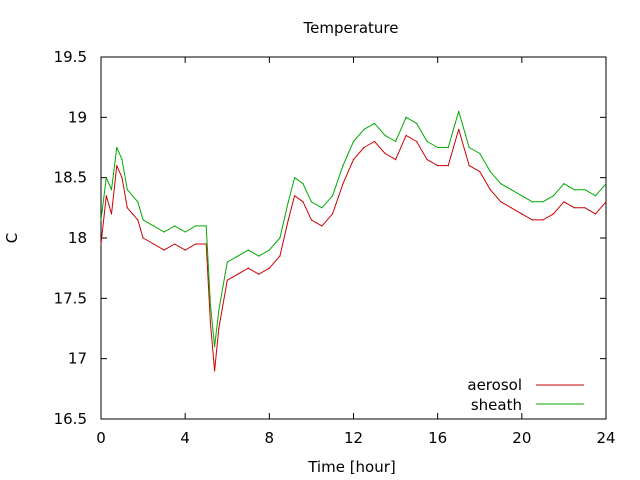 This screenshot has width=640, height=480. What do you see at coordinates (350, 28) in the screenshot?
I see `chart-title: Temperature` at bounding box center [350, 28].